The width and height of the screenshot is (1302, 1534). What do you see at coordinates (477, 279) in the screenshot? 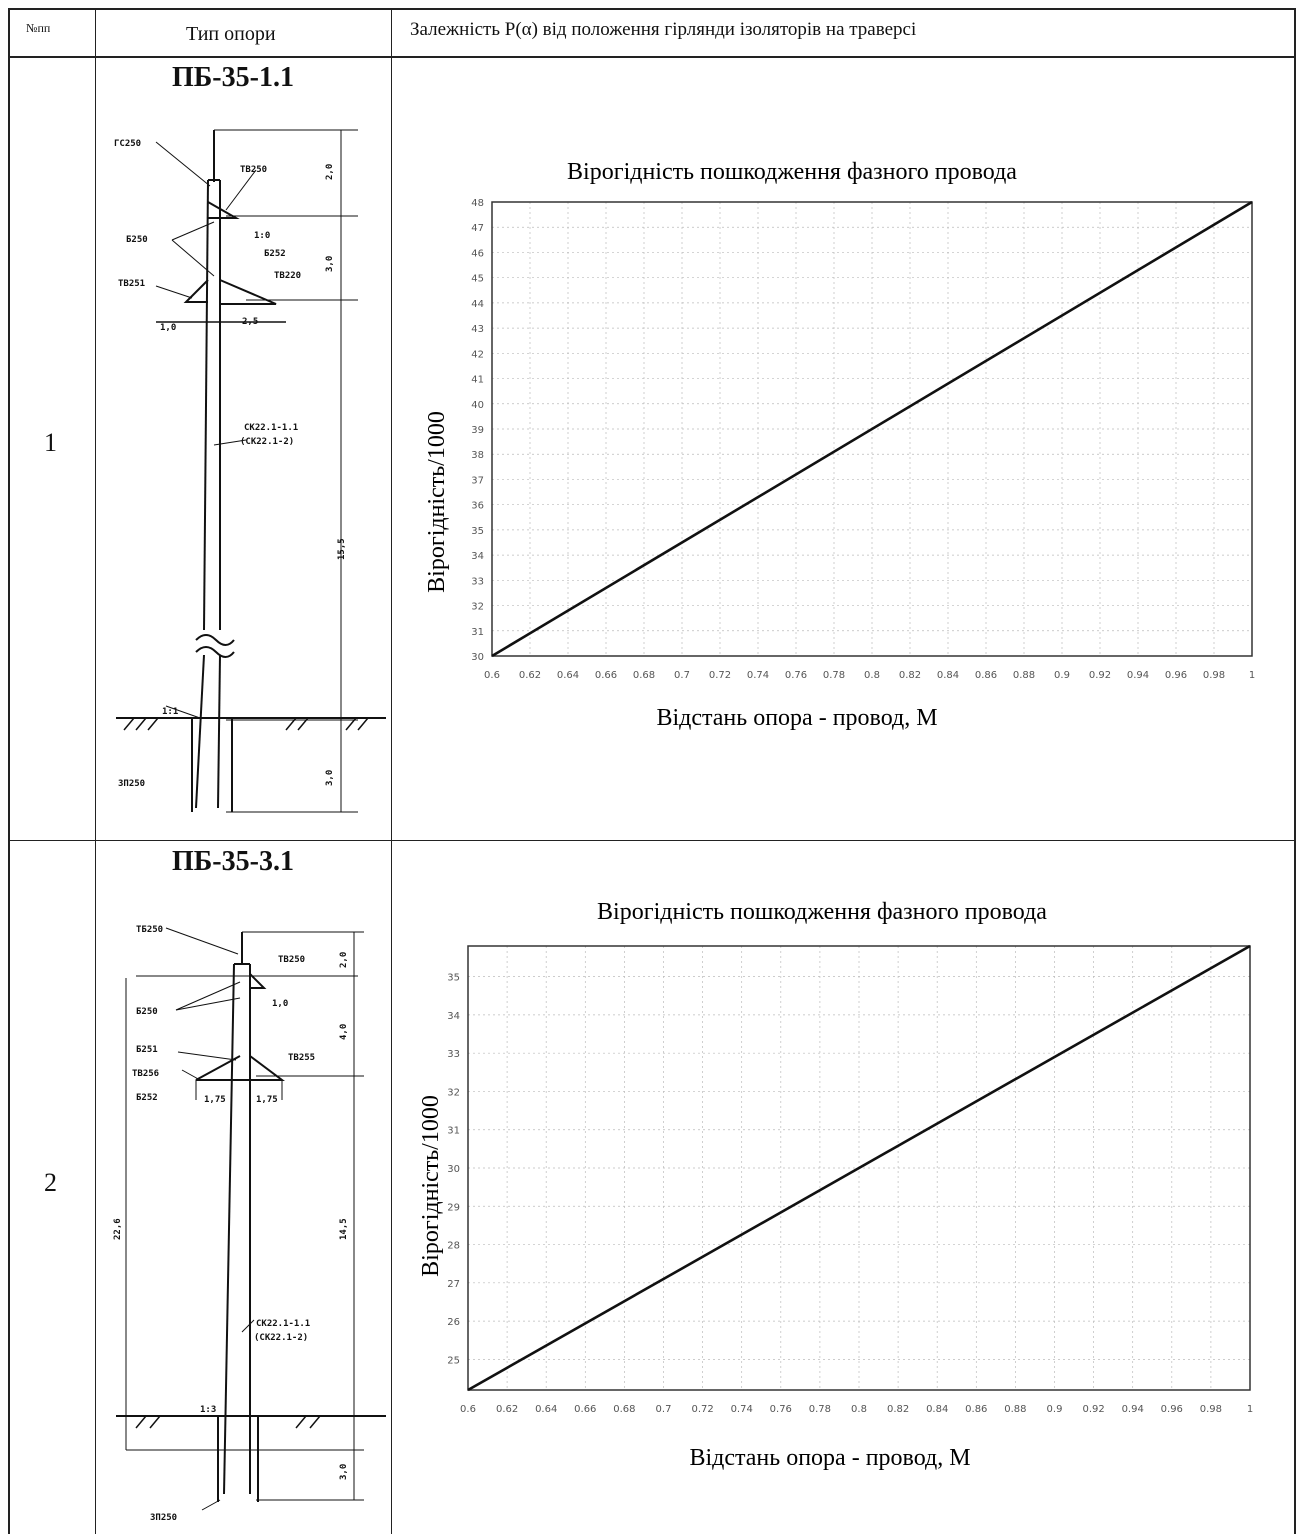
I see `chart-1-y-tick-label: 45` at bounding box center [477, 279].